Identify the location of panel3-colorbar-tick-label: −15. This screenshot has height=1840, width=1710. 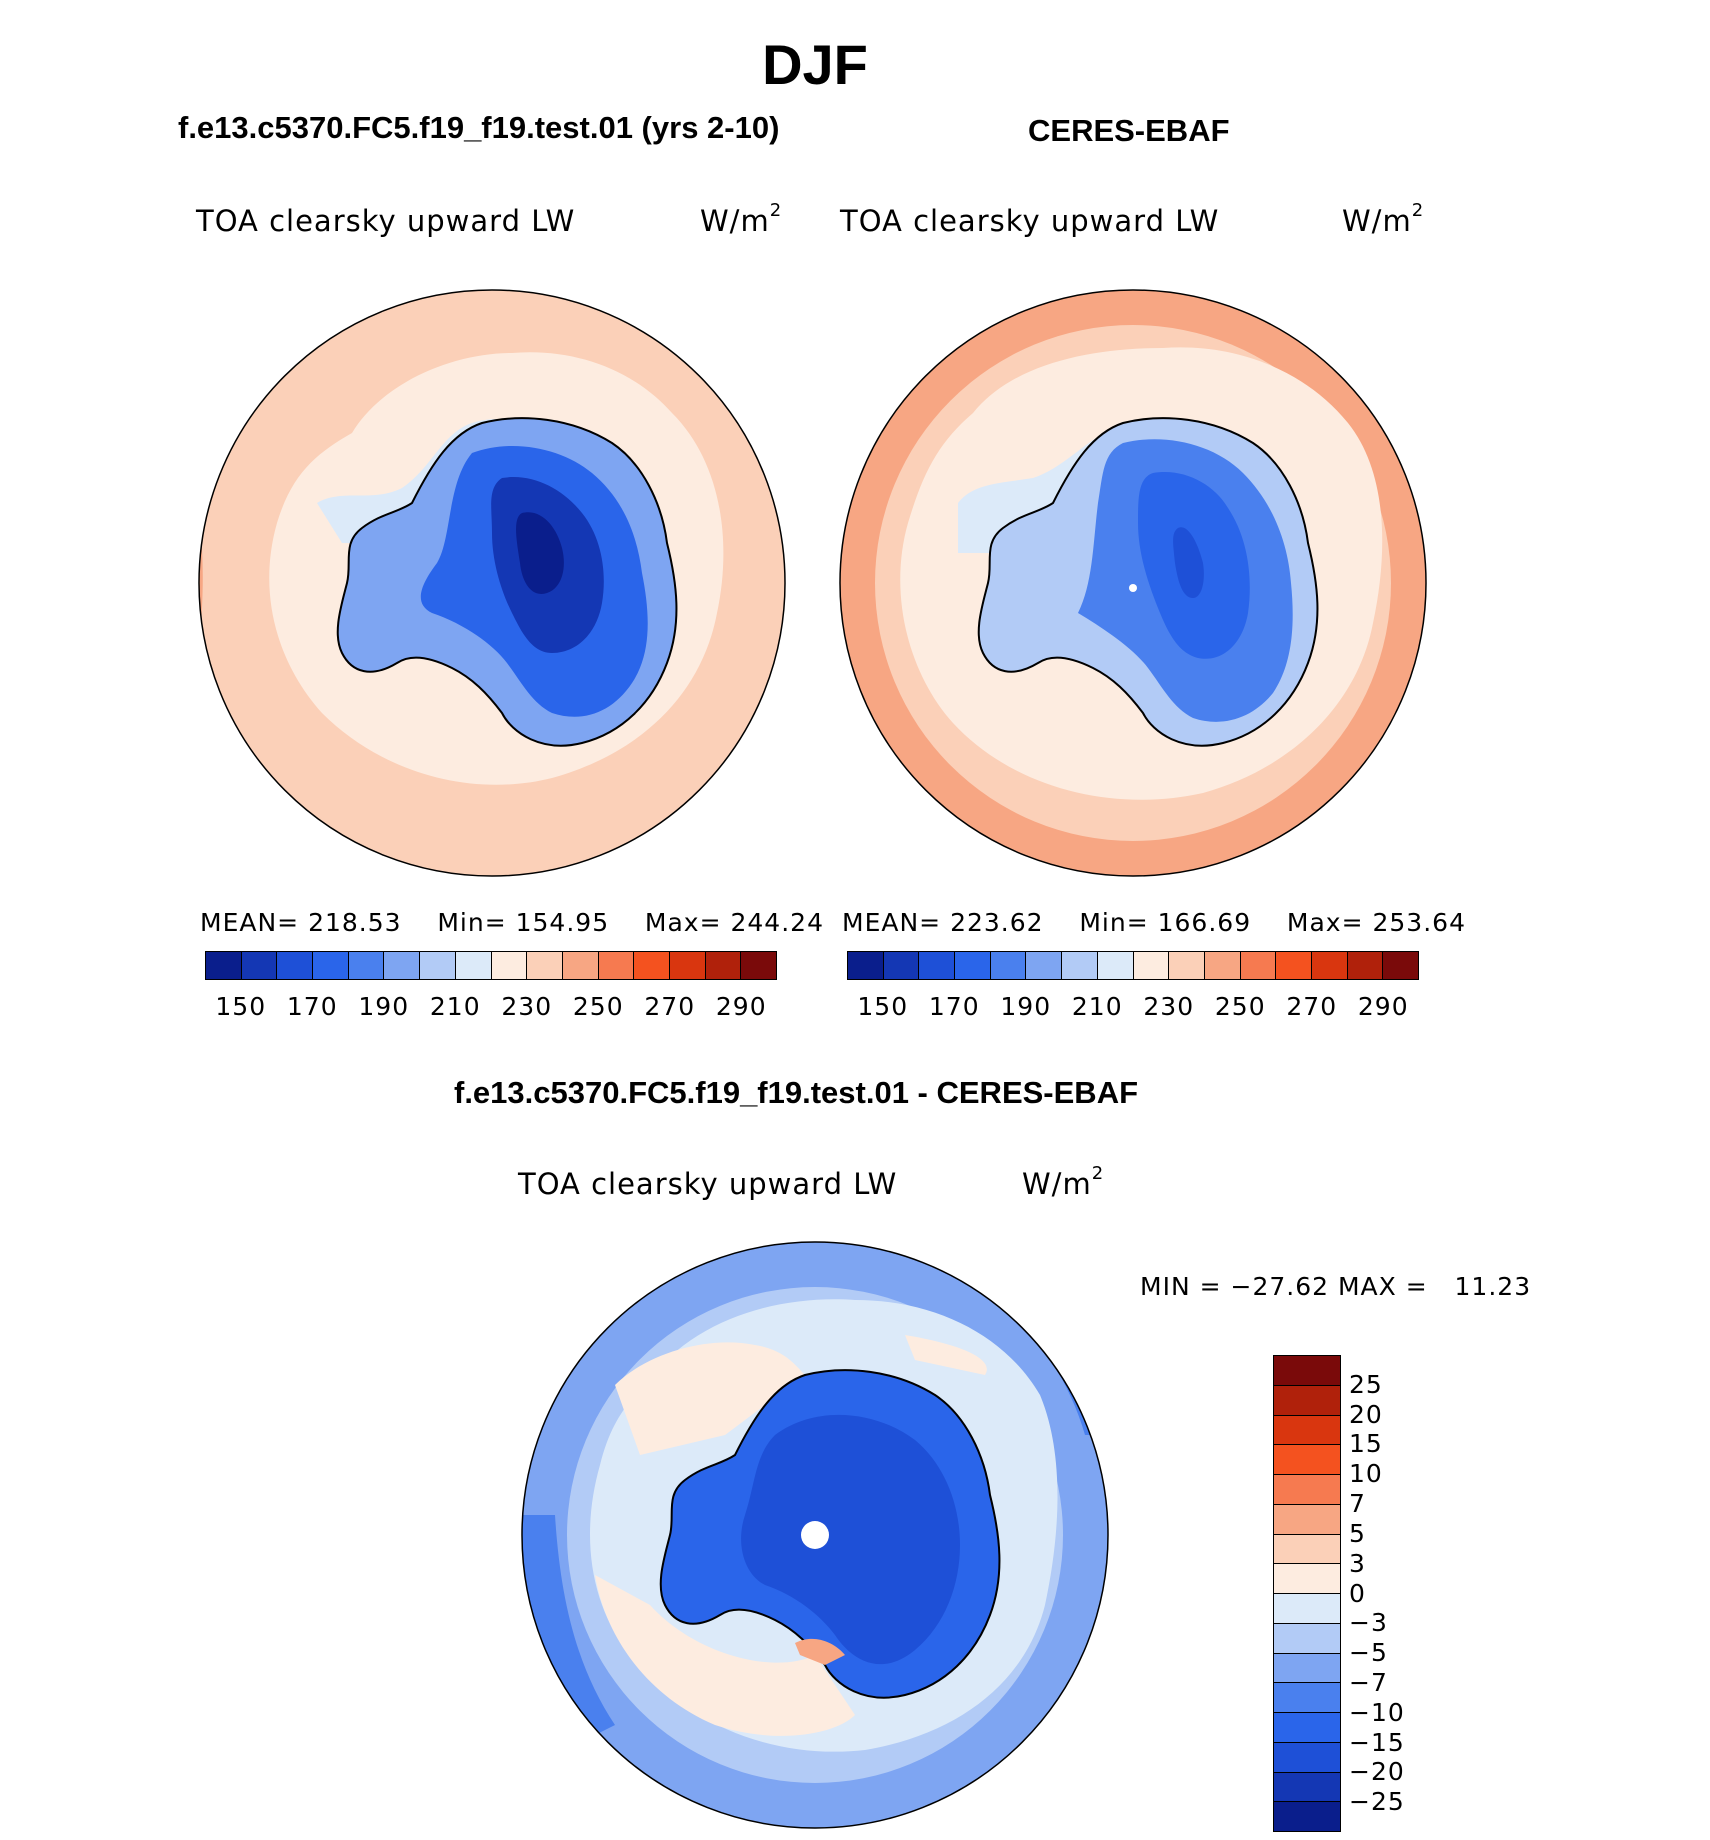
(1377, 1742).